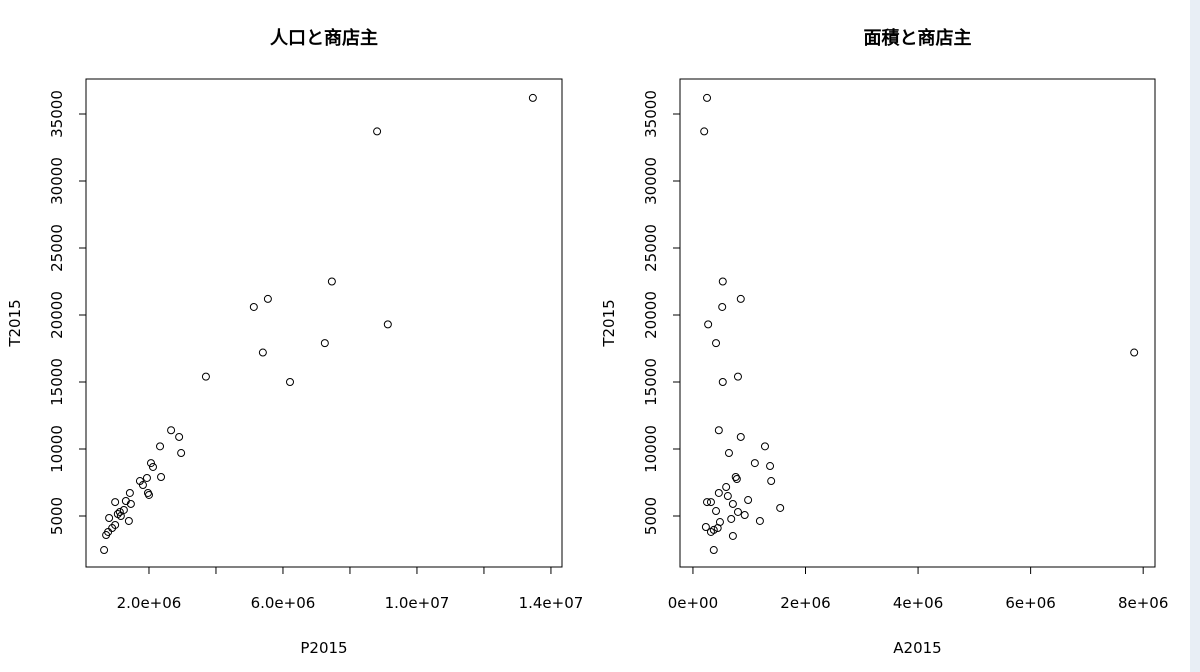 The height and width of the screenshot is (672, 1200). Describe the element at coordinates (417, 603) in the screenshot. I see `x-tick-label: 1.0e+07` at that location.